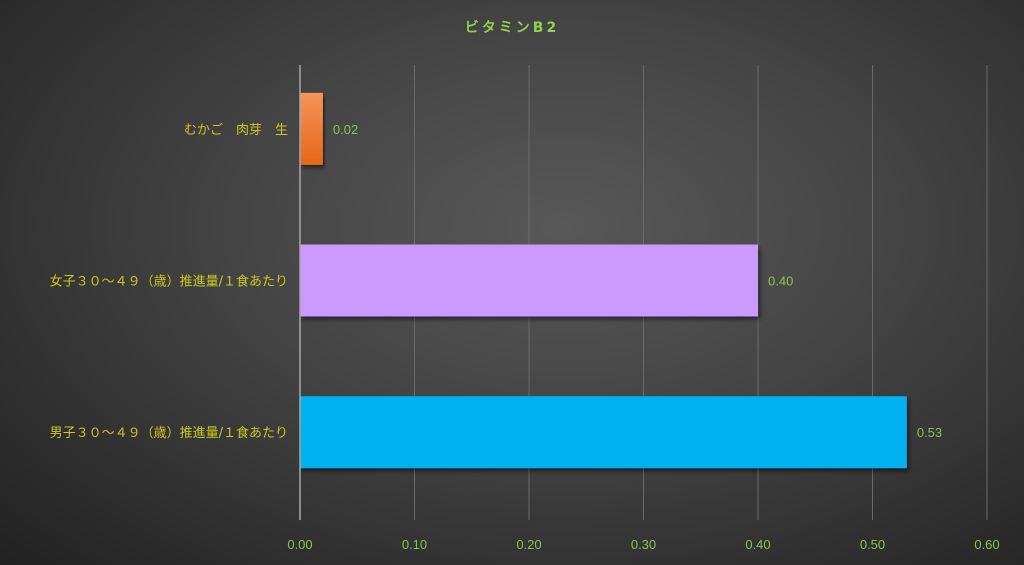  I want to click on data-label: 0.53, so click(929, 432).